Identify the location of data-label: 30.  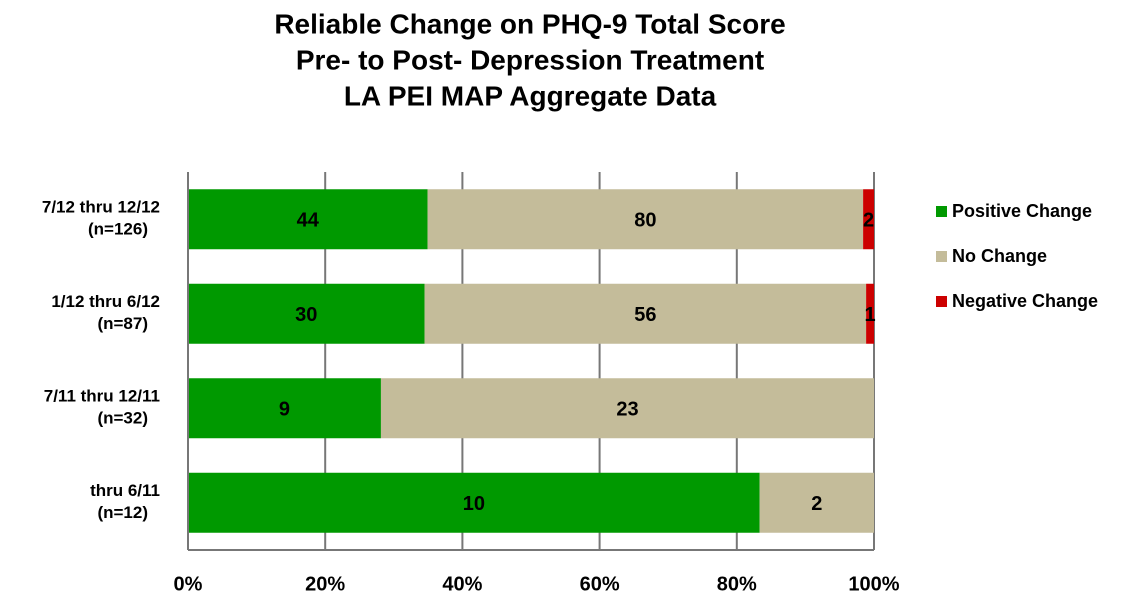
(306, 315).